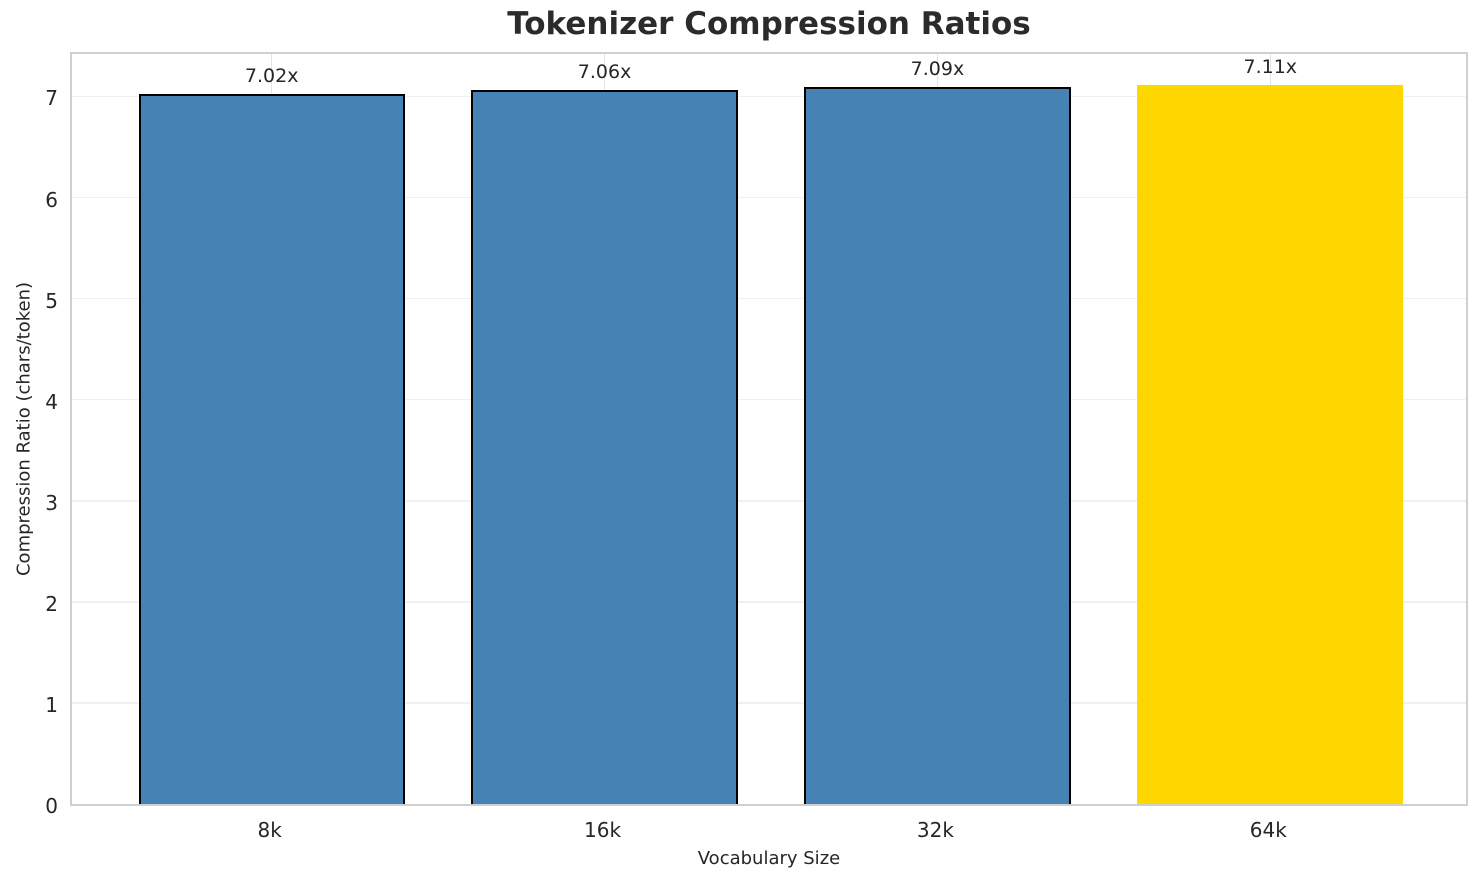  Describe the element at coordinates (937, 445) in the screenshot. I see `bar-32k` at that location.